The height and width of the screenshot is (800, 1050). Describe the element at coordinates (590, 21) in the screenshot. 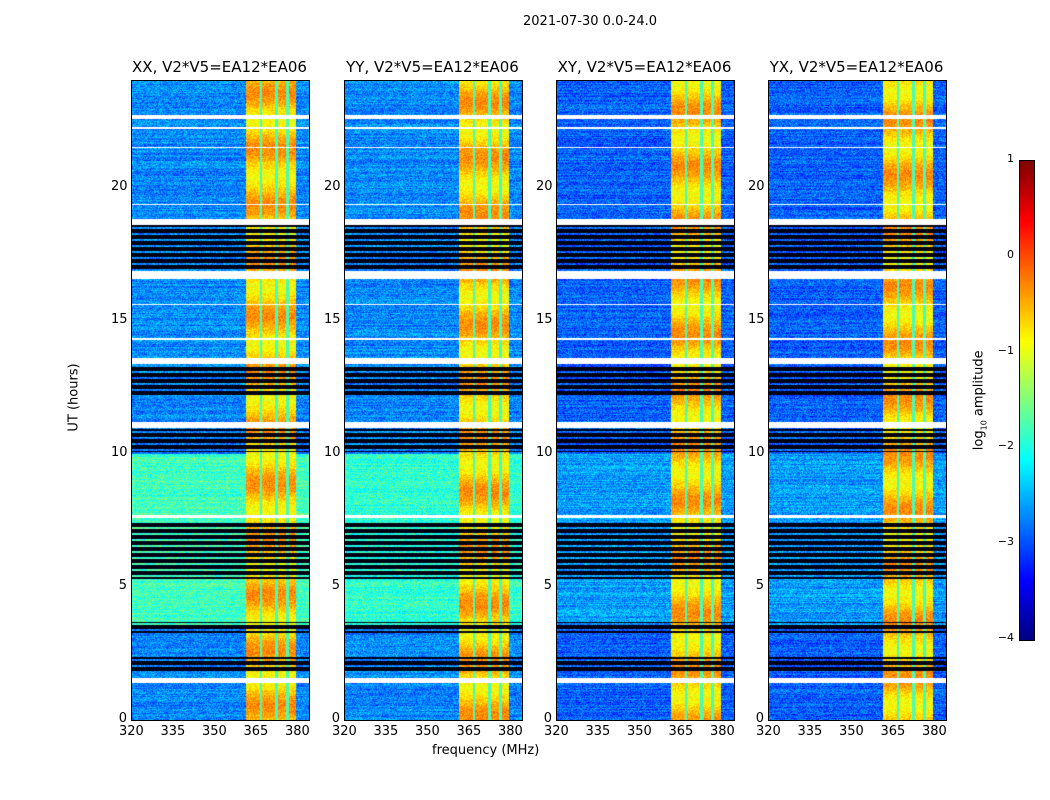

I see `figure-title: 2021-07-30 0.0-24.0` at that location.